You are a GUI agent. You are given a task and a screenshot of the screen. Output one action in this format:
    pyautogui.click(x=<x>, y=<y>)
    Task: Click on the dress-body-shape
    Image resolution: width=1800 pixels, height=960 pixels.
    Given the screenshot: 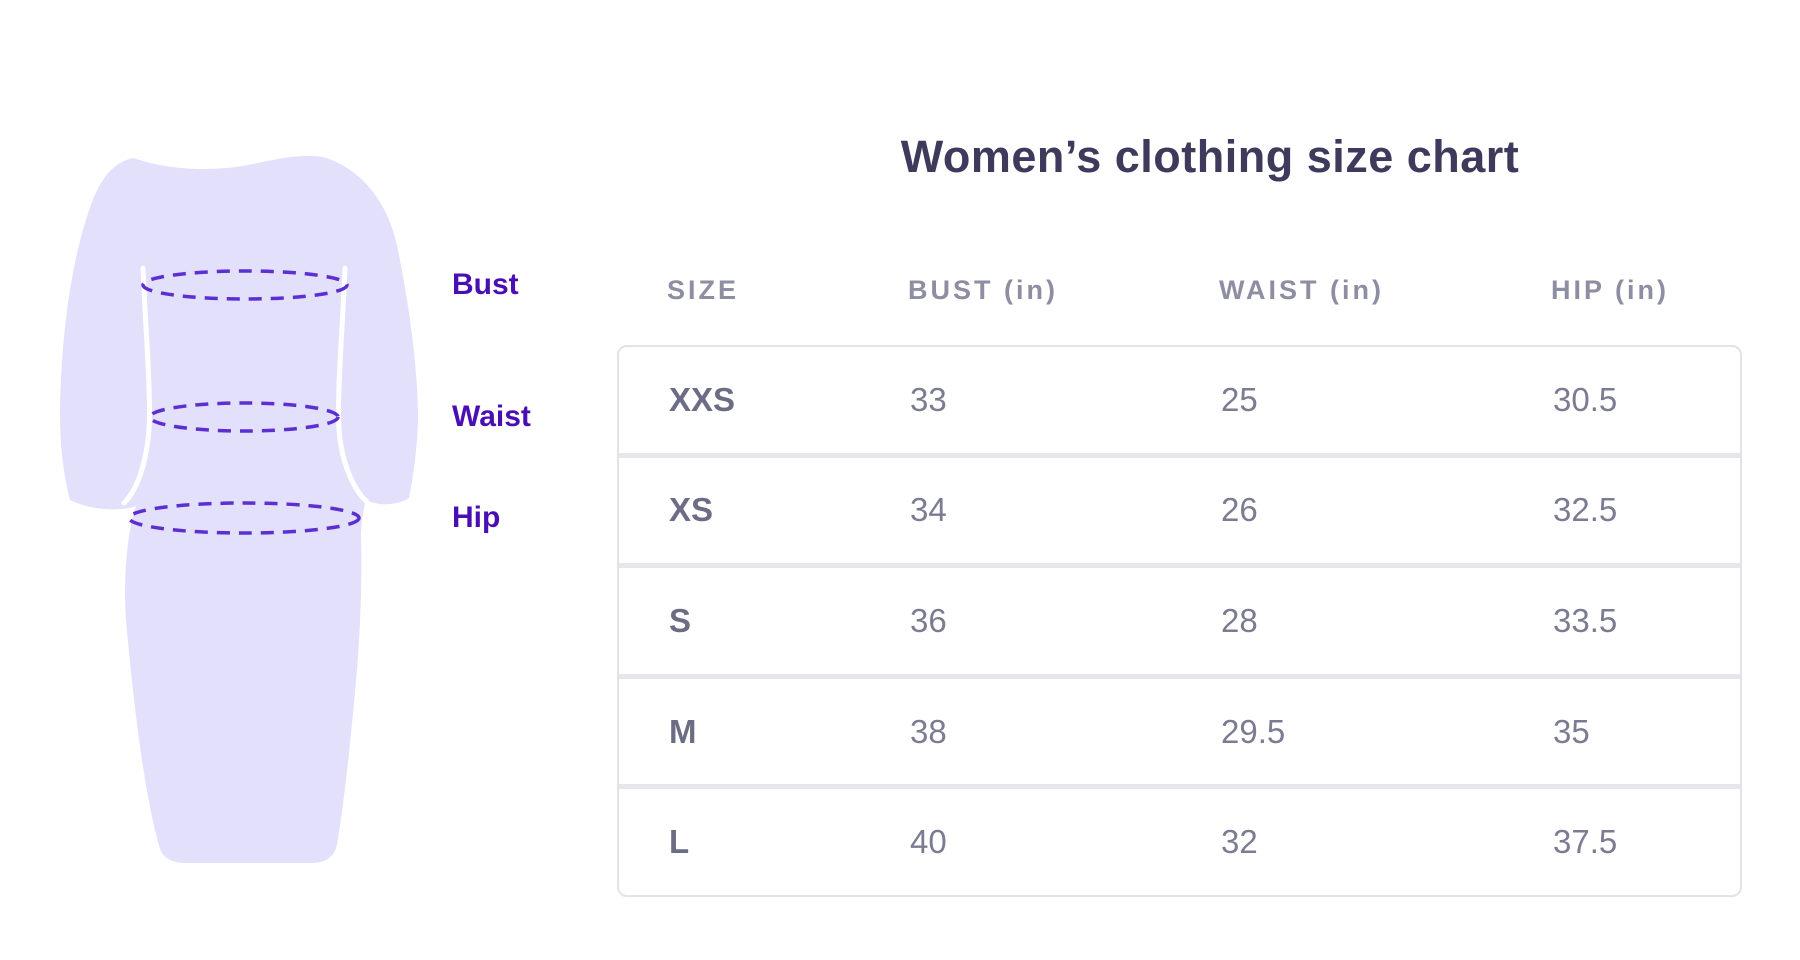 What is the action you would take?
    pyautogui.click(x=239, y=509)
    